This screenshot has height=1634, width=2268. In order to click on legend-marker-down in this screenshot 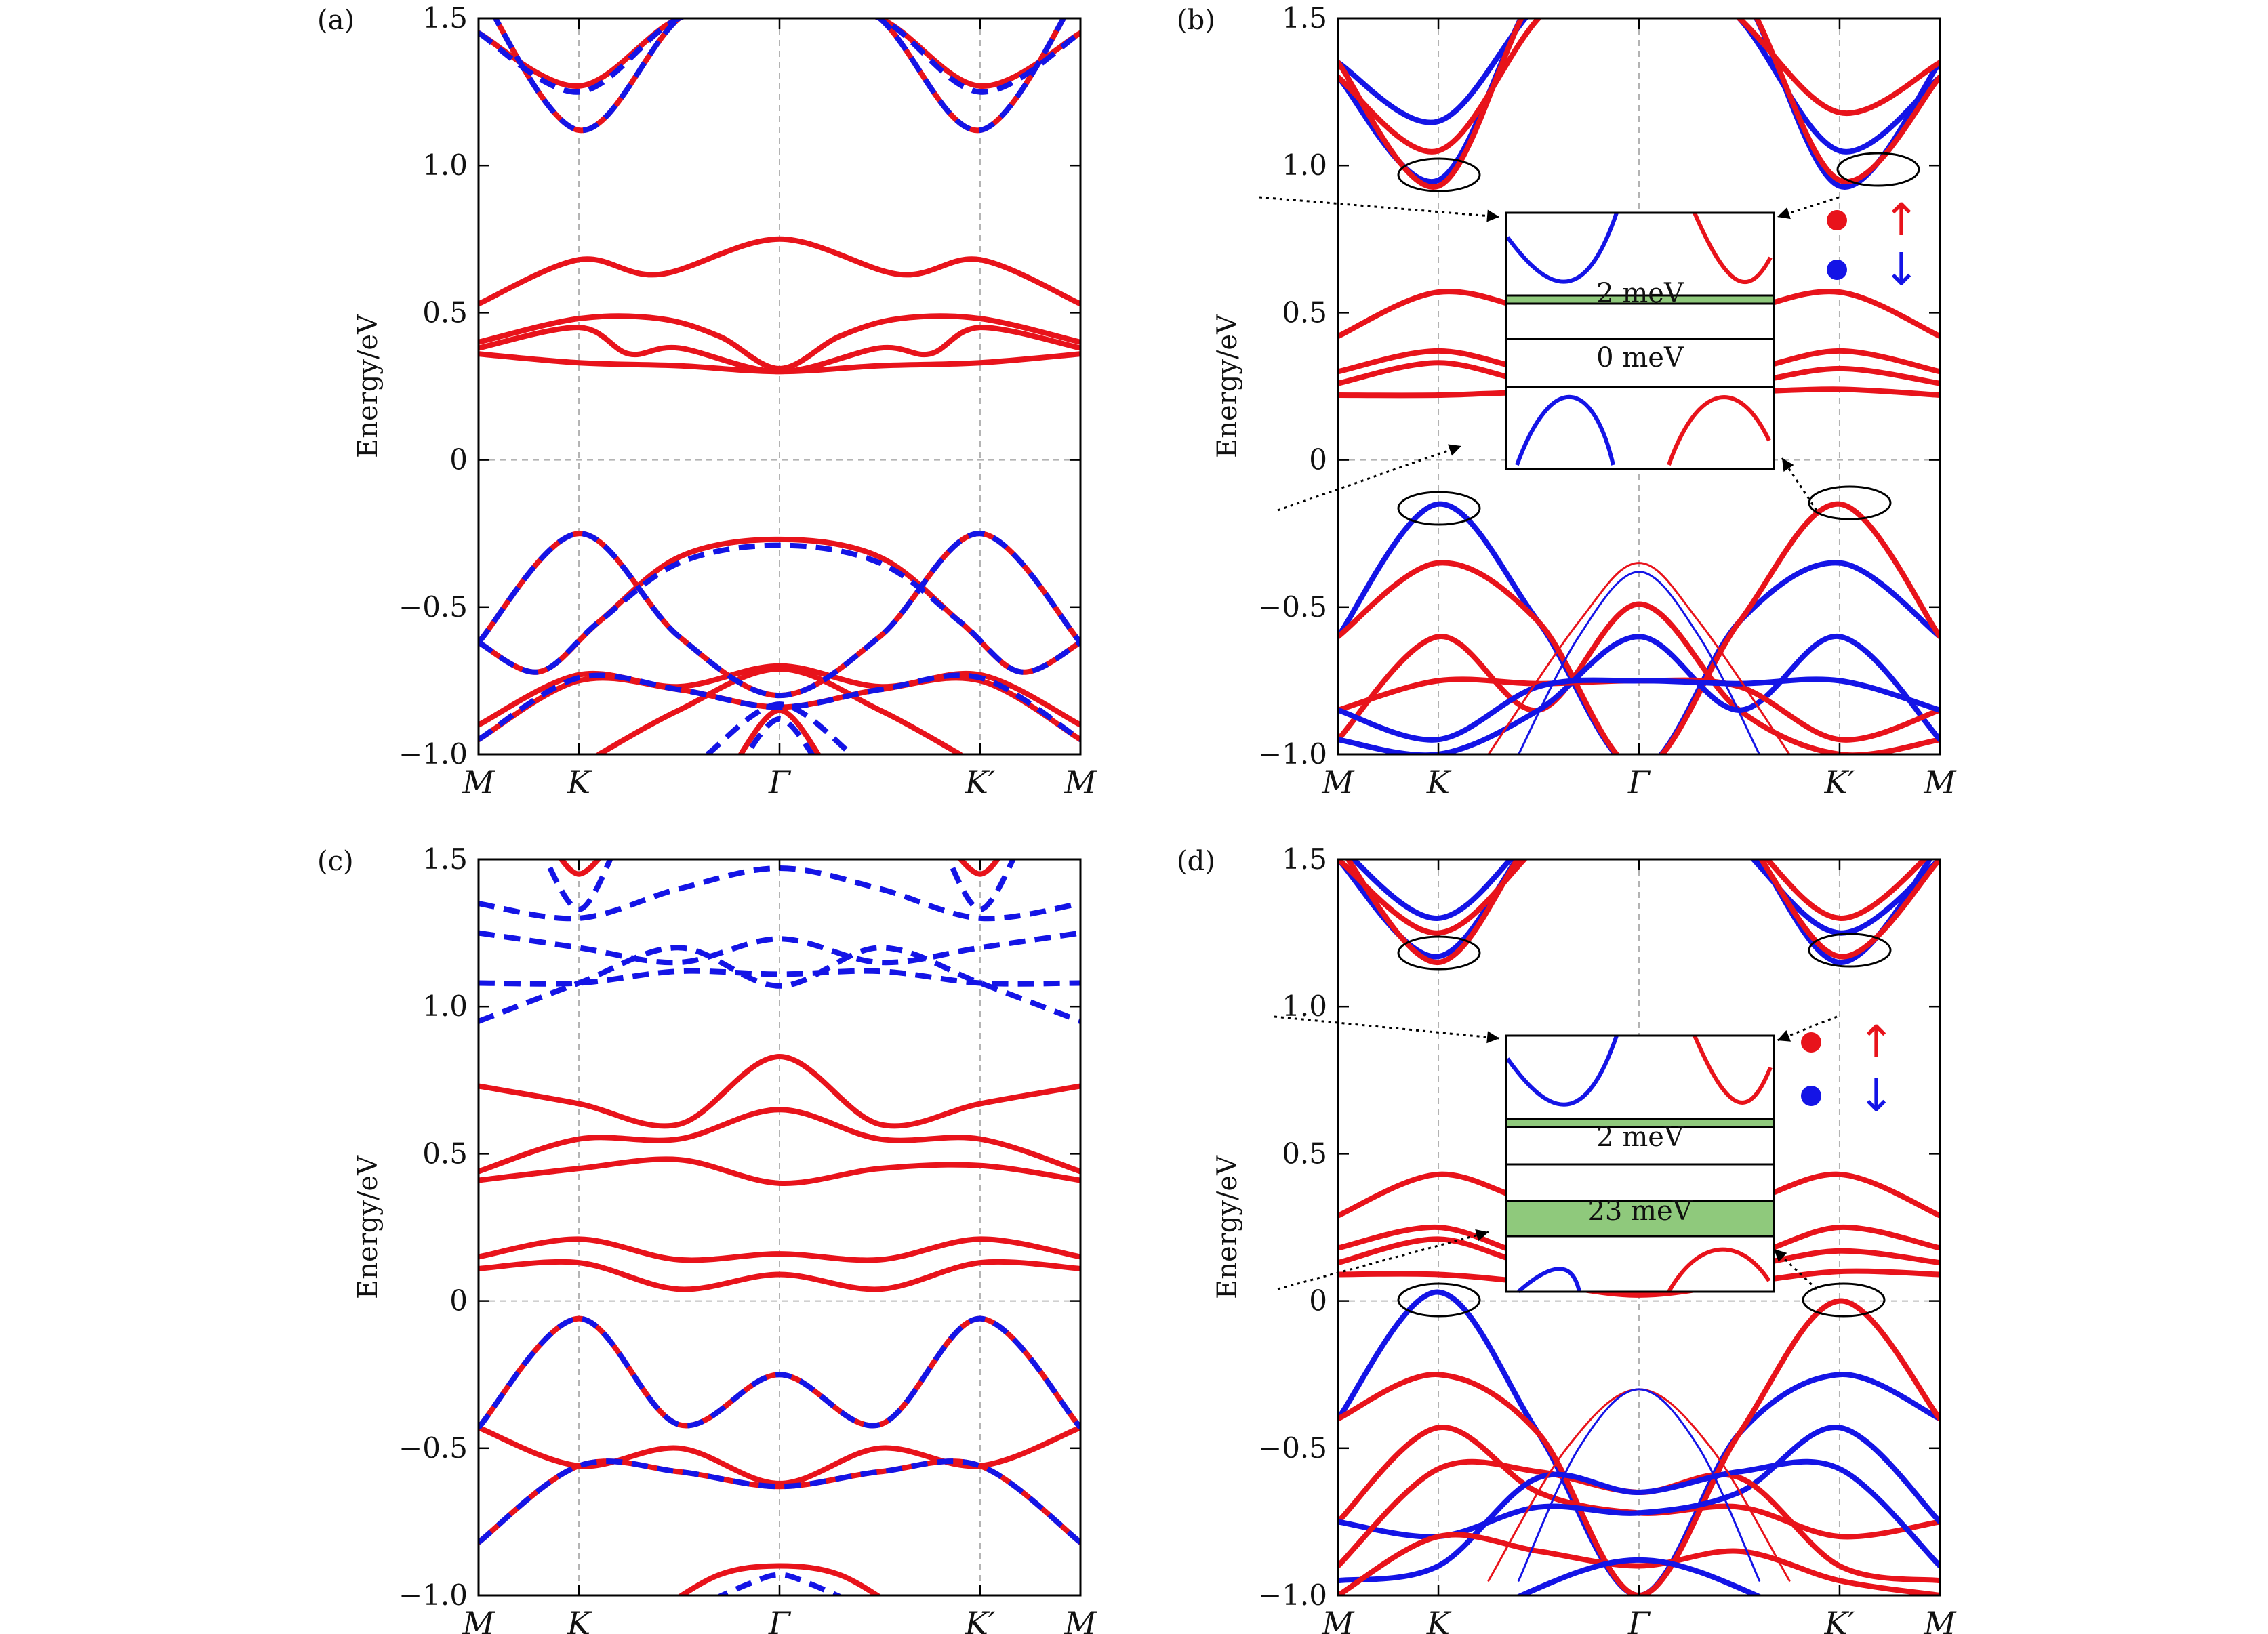, I will do `click(1811, 1096)`.